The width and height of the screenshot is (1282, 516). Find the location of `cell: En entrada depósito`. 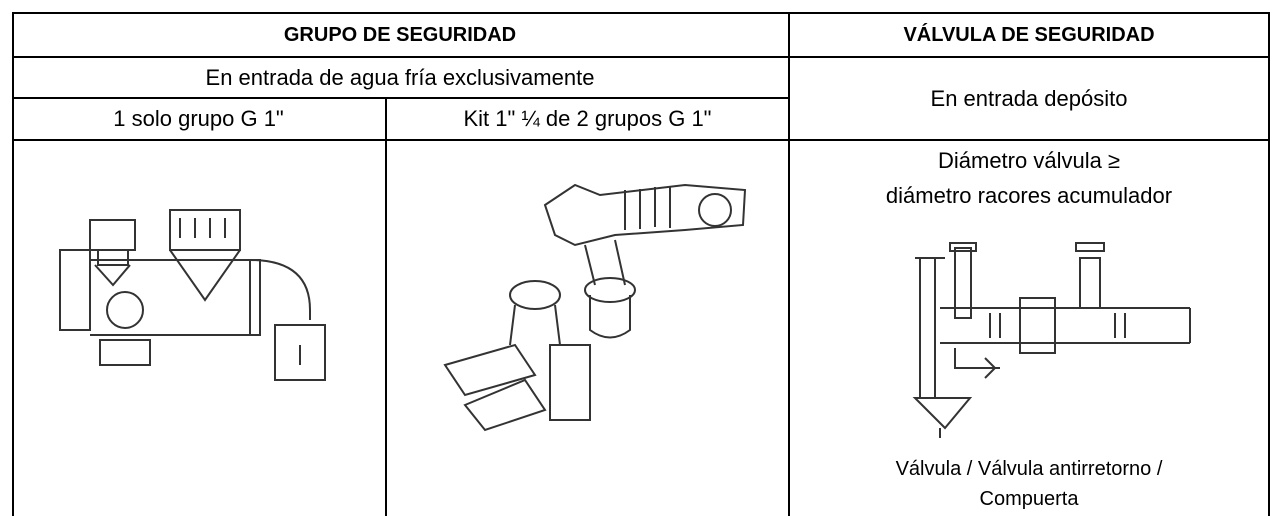

cell: En entrada depósito is located at coordinates (1029, 98).